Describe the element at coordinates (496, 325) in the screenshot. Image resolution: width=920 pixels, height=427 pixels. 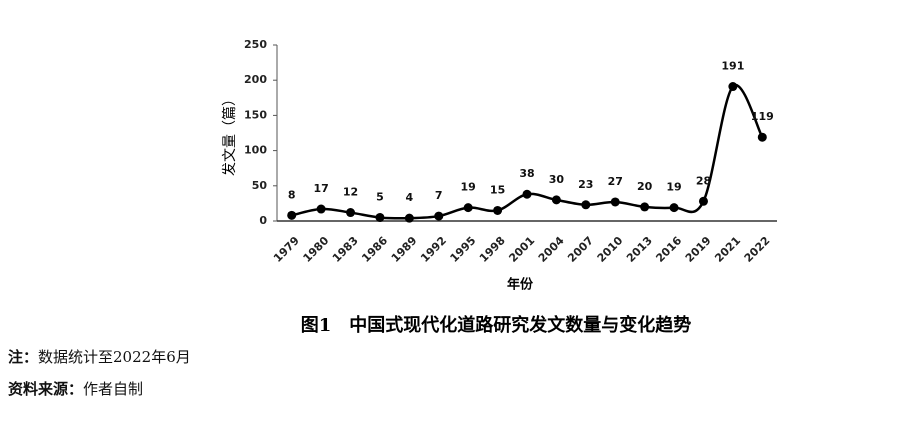
I see `chart-title: 图1 中国式现代化道路研究发文数量与变化趋势` at that location.